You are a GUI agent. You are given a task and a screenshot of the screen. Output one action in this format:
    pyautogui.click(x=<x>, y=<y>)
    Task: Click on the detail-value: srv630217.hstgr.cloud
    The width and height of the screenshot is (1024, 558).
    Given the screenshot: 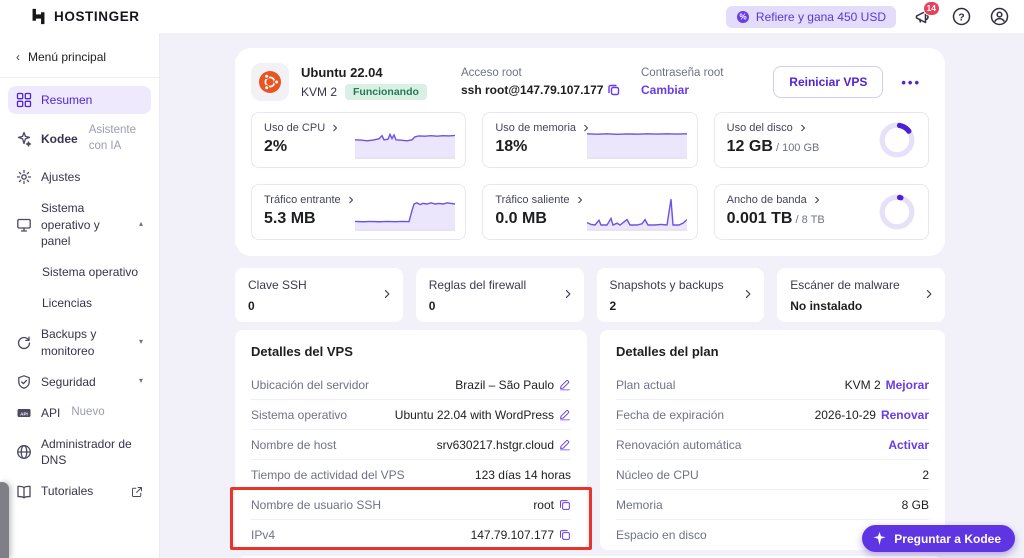 What is the action you would take?
    pyautogui.click(x=495, y=444)
    